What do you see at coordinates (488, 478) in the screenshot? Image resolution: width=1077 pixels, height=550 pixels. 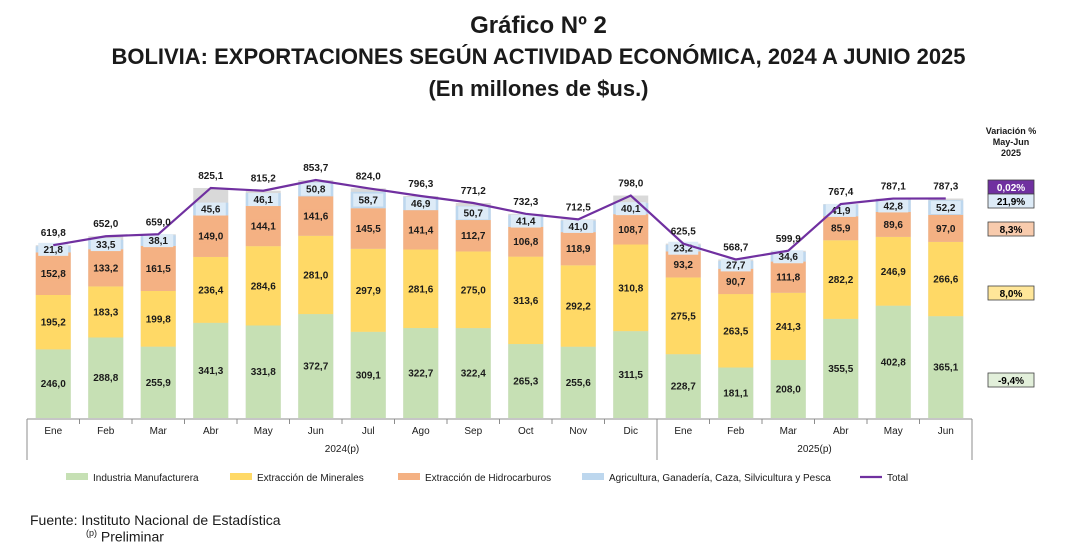 I see `legend-label: Extracción de Hidrocarburos` at bounding box center [488, 478].